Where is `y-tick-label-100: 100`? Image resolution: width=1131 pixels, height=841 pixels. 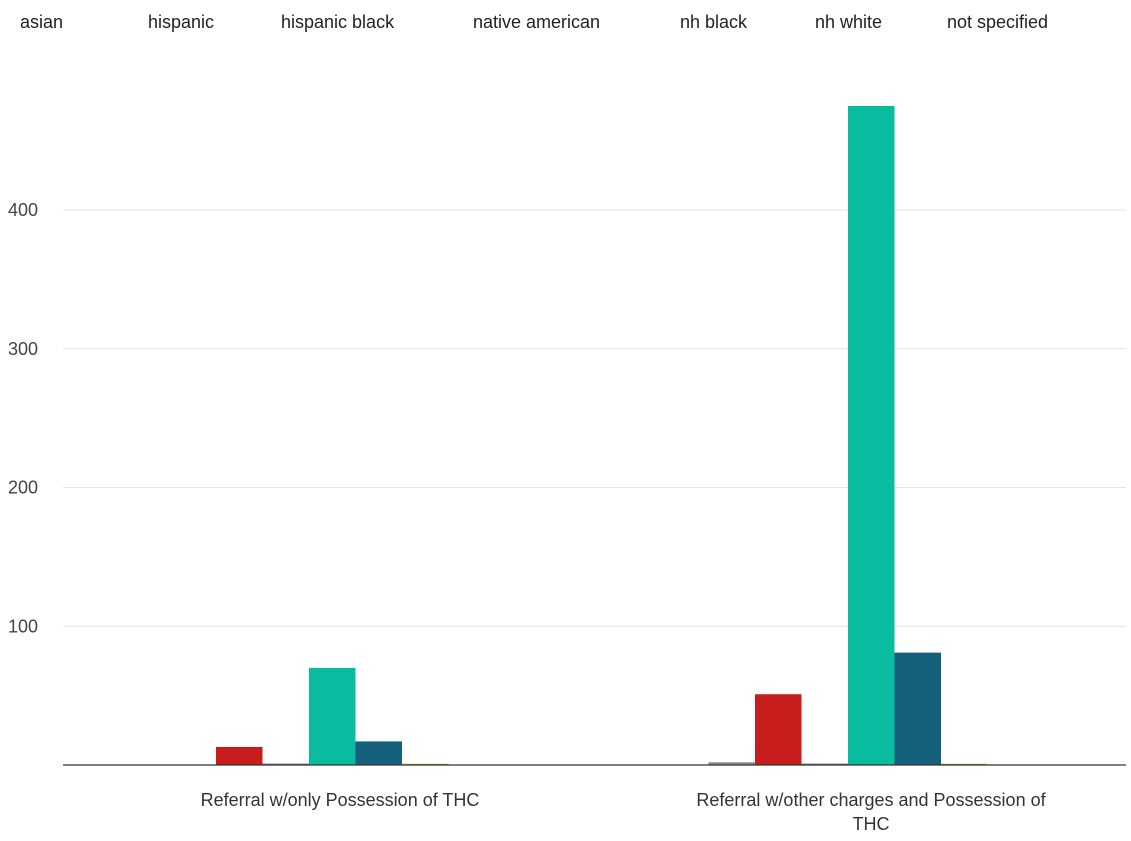
y-tick-label-100: 100 is located at coordinates (23, 626).